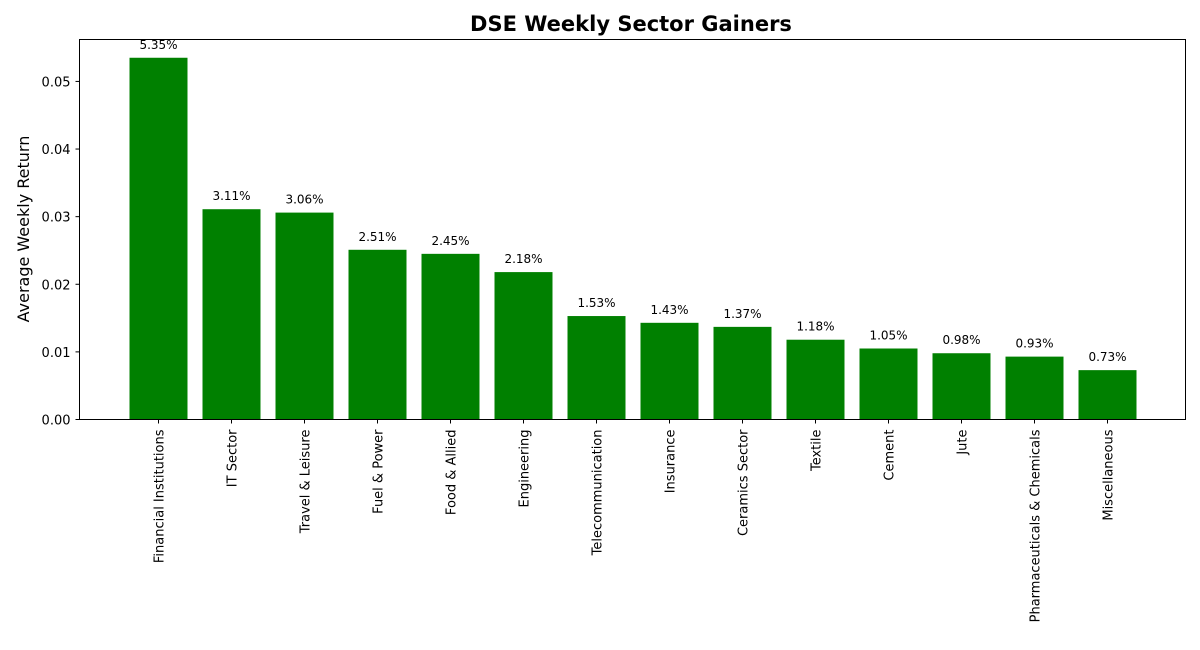  What do you see at coordinates (56, 218) in the screenshot?
I see `y-tick-label: 0.03` at bounding box center [56, 218].